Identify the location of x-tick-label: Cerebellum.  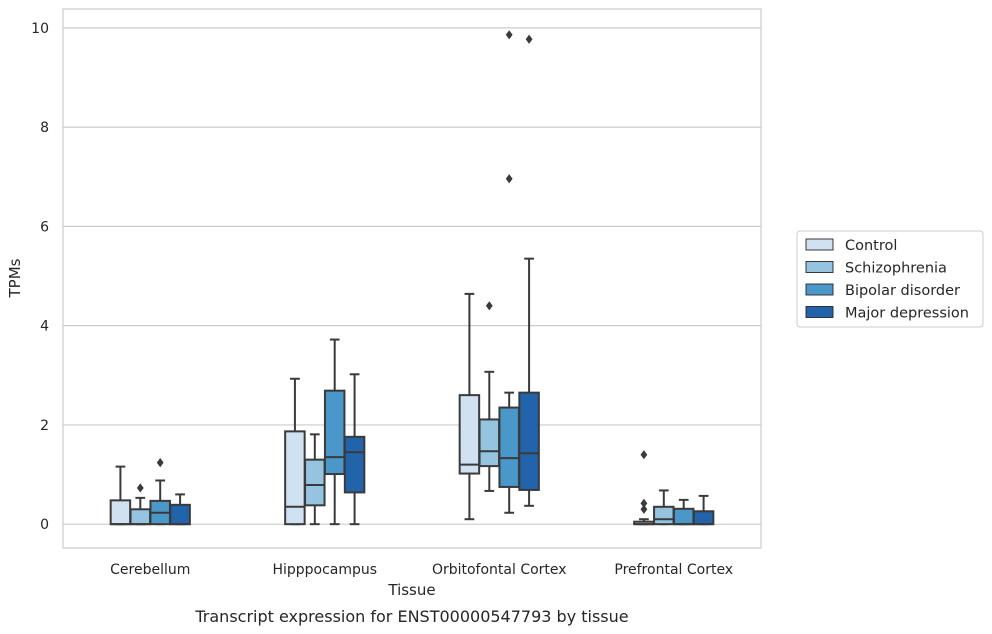
(150, 570).